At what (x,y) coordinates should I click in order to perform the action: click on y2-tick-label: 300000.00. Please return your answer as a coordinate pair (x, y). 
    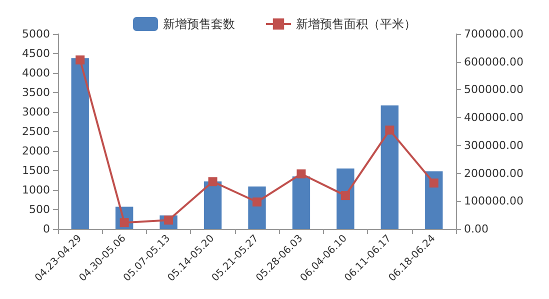
    Looking at the image, I should click on (494, 145).